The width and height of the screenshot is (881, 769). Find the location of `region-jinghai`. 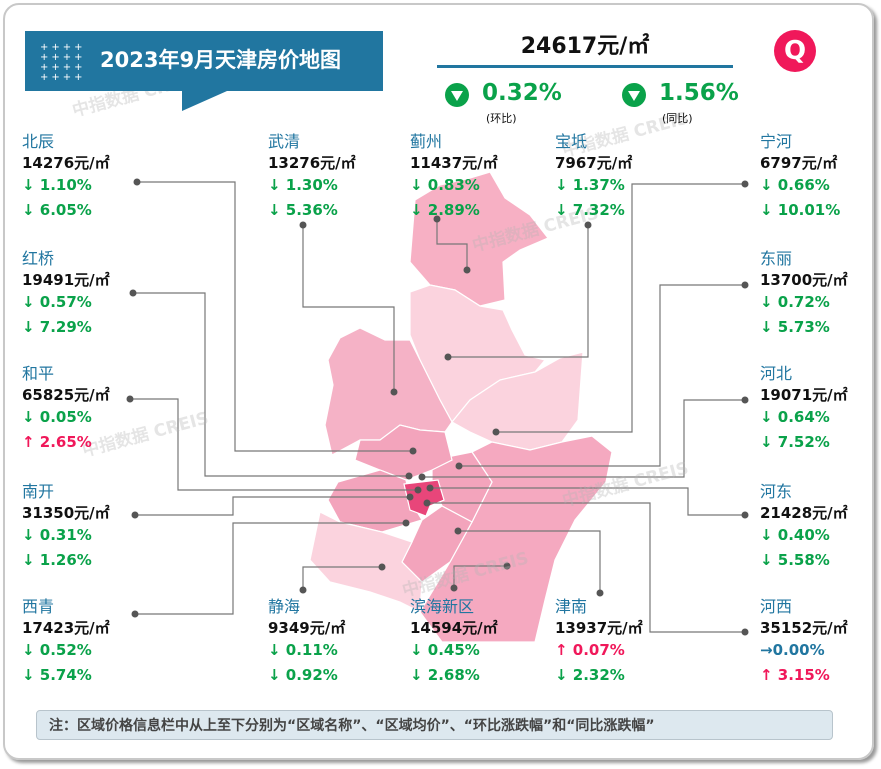

region-jinghai is located at coordinates (366, 562).